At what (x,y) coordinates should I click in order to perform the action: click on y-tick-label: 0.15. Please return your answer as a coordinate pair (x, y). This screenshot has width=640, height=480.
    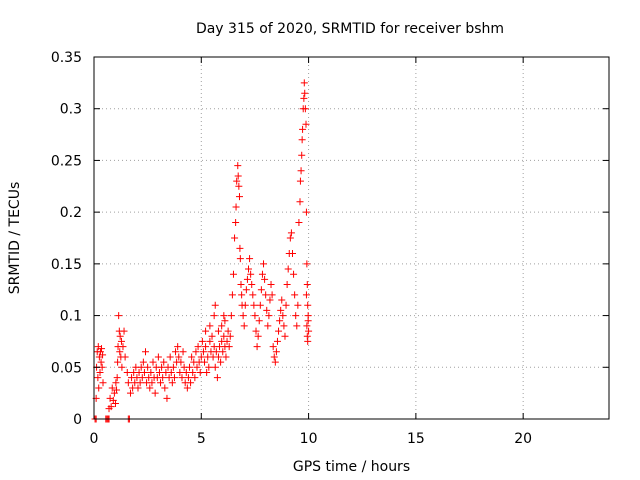
    Looking at the image, I should click on (66, 265).